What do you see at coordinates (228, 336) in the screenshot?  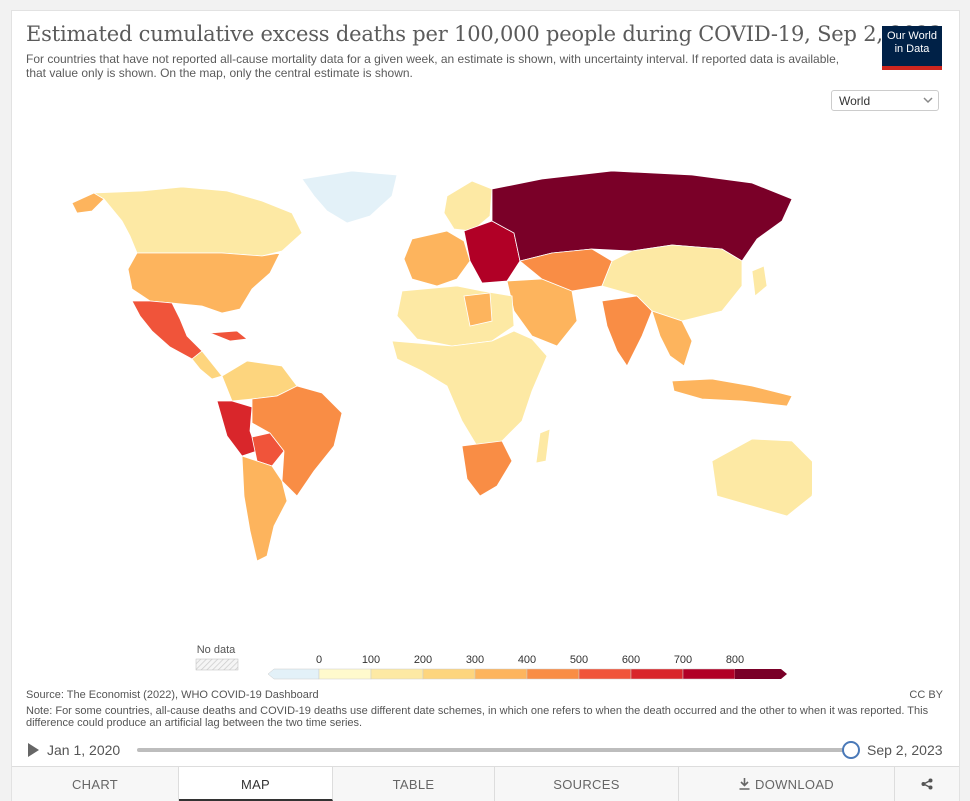 I see `region-caribbean` at bounding box center [228, 336].